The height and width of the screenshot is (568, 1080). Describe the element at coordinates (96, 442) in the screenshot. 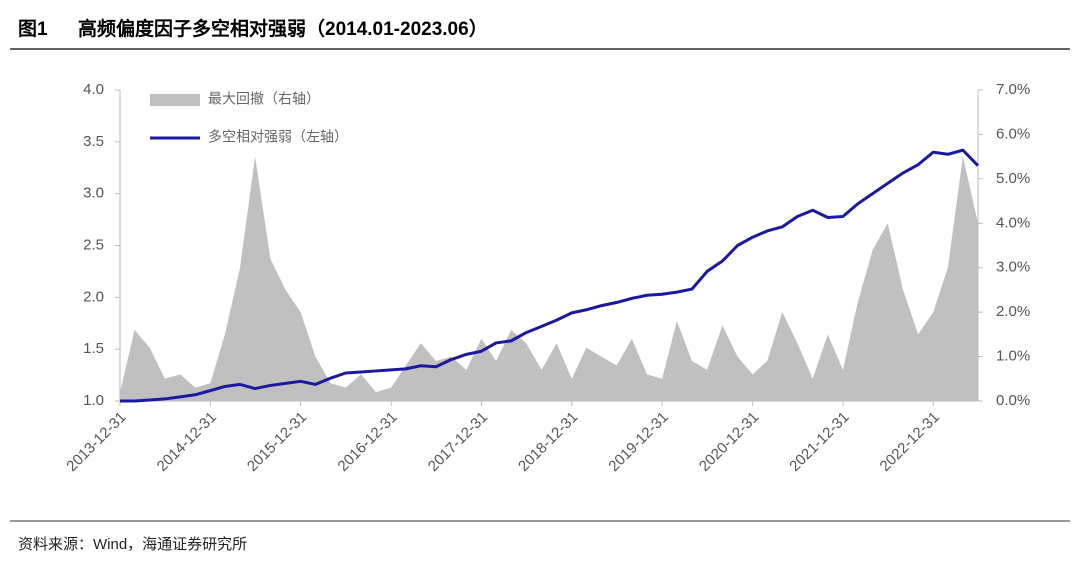

I see `x-tick-label: 2013-12-31` at that location.